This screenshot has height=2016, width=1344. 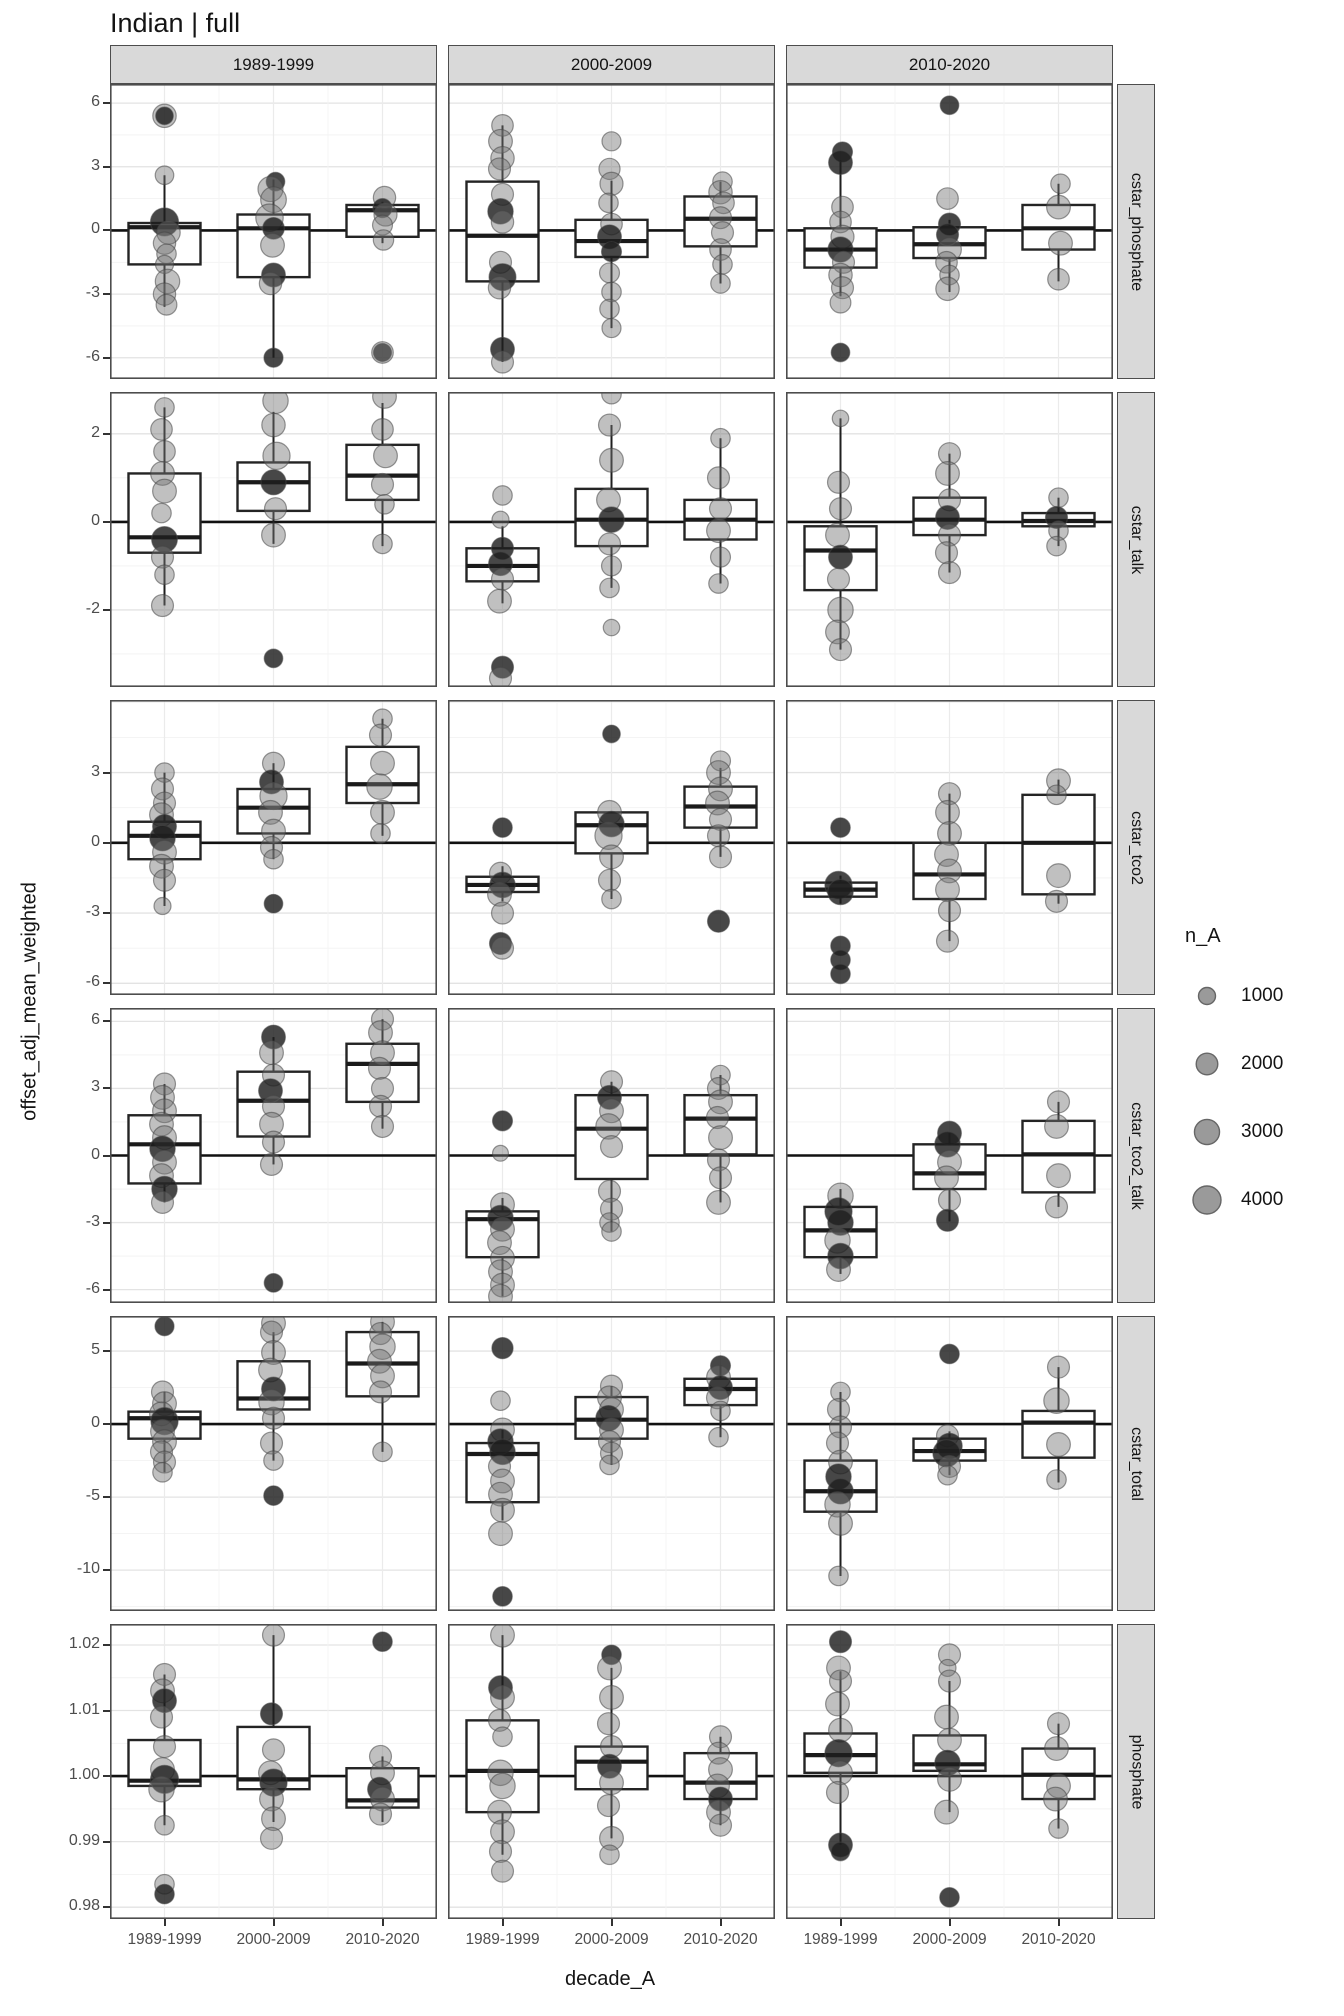 What do you see at coordinates (949, 1939) in the screenshot?
I see `x-tick-label: 2000-2009` at bounding box center [949, 1939].